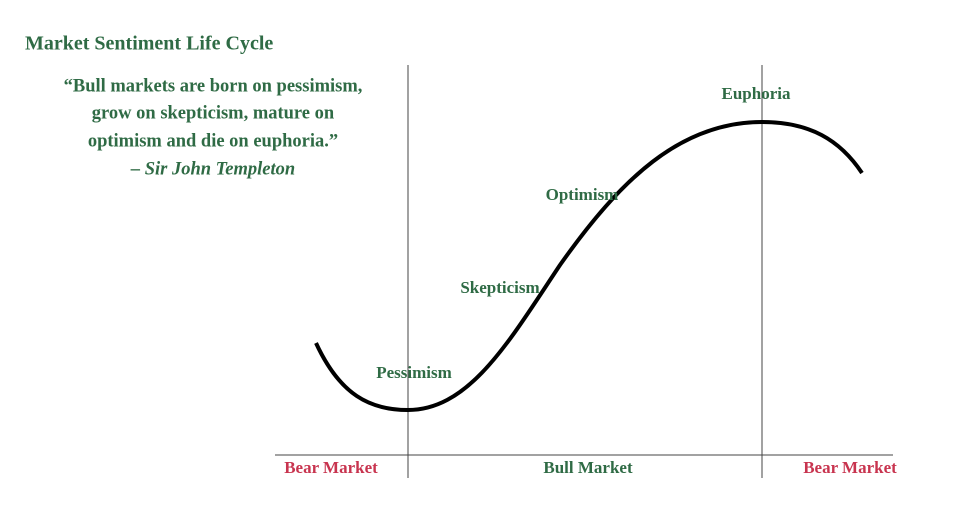  What do you see at coordinates (213, 141) in the screenshot?
I see `quote-line: optimism and die on euphoria.”` at bounding box center [213, 141].